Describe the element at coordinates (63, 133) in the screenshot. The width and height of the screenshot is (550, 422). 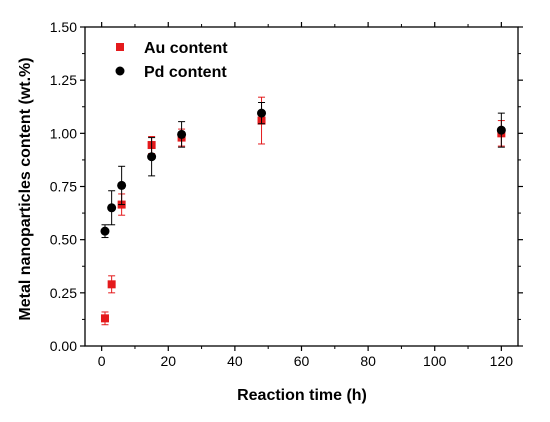
I see `y-tick-label: 1.00` at that location.